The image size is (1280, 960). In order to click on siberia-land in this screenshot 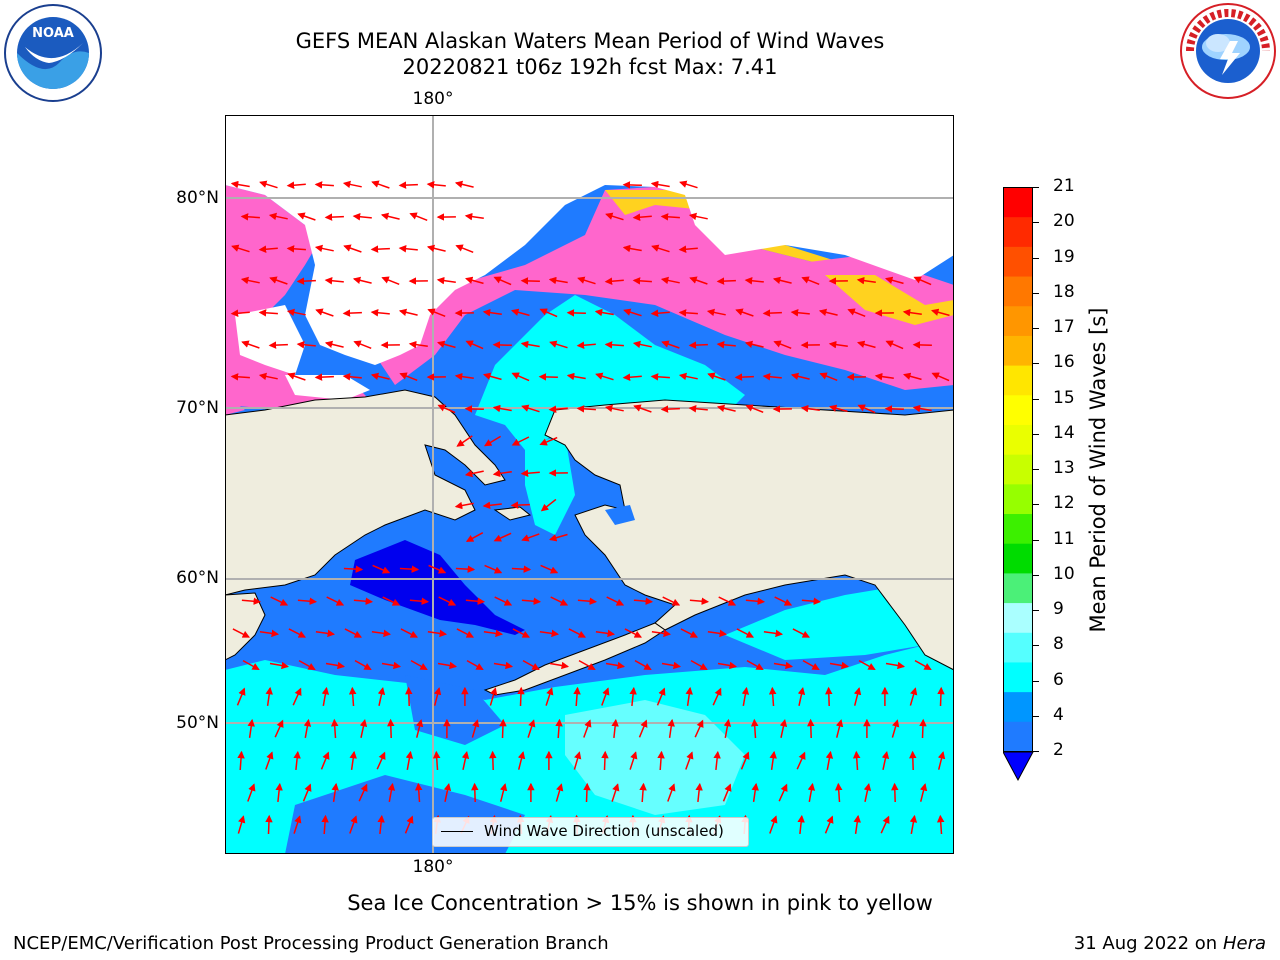, I will do `click(365, 492)`.